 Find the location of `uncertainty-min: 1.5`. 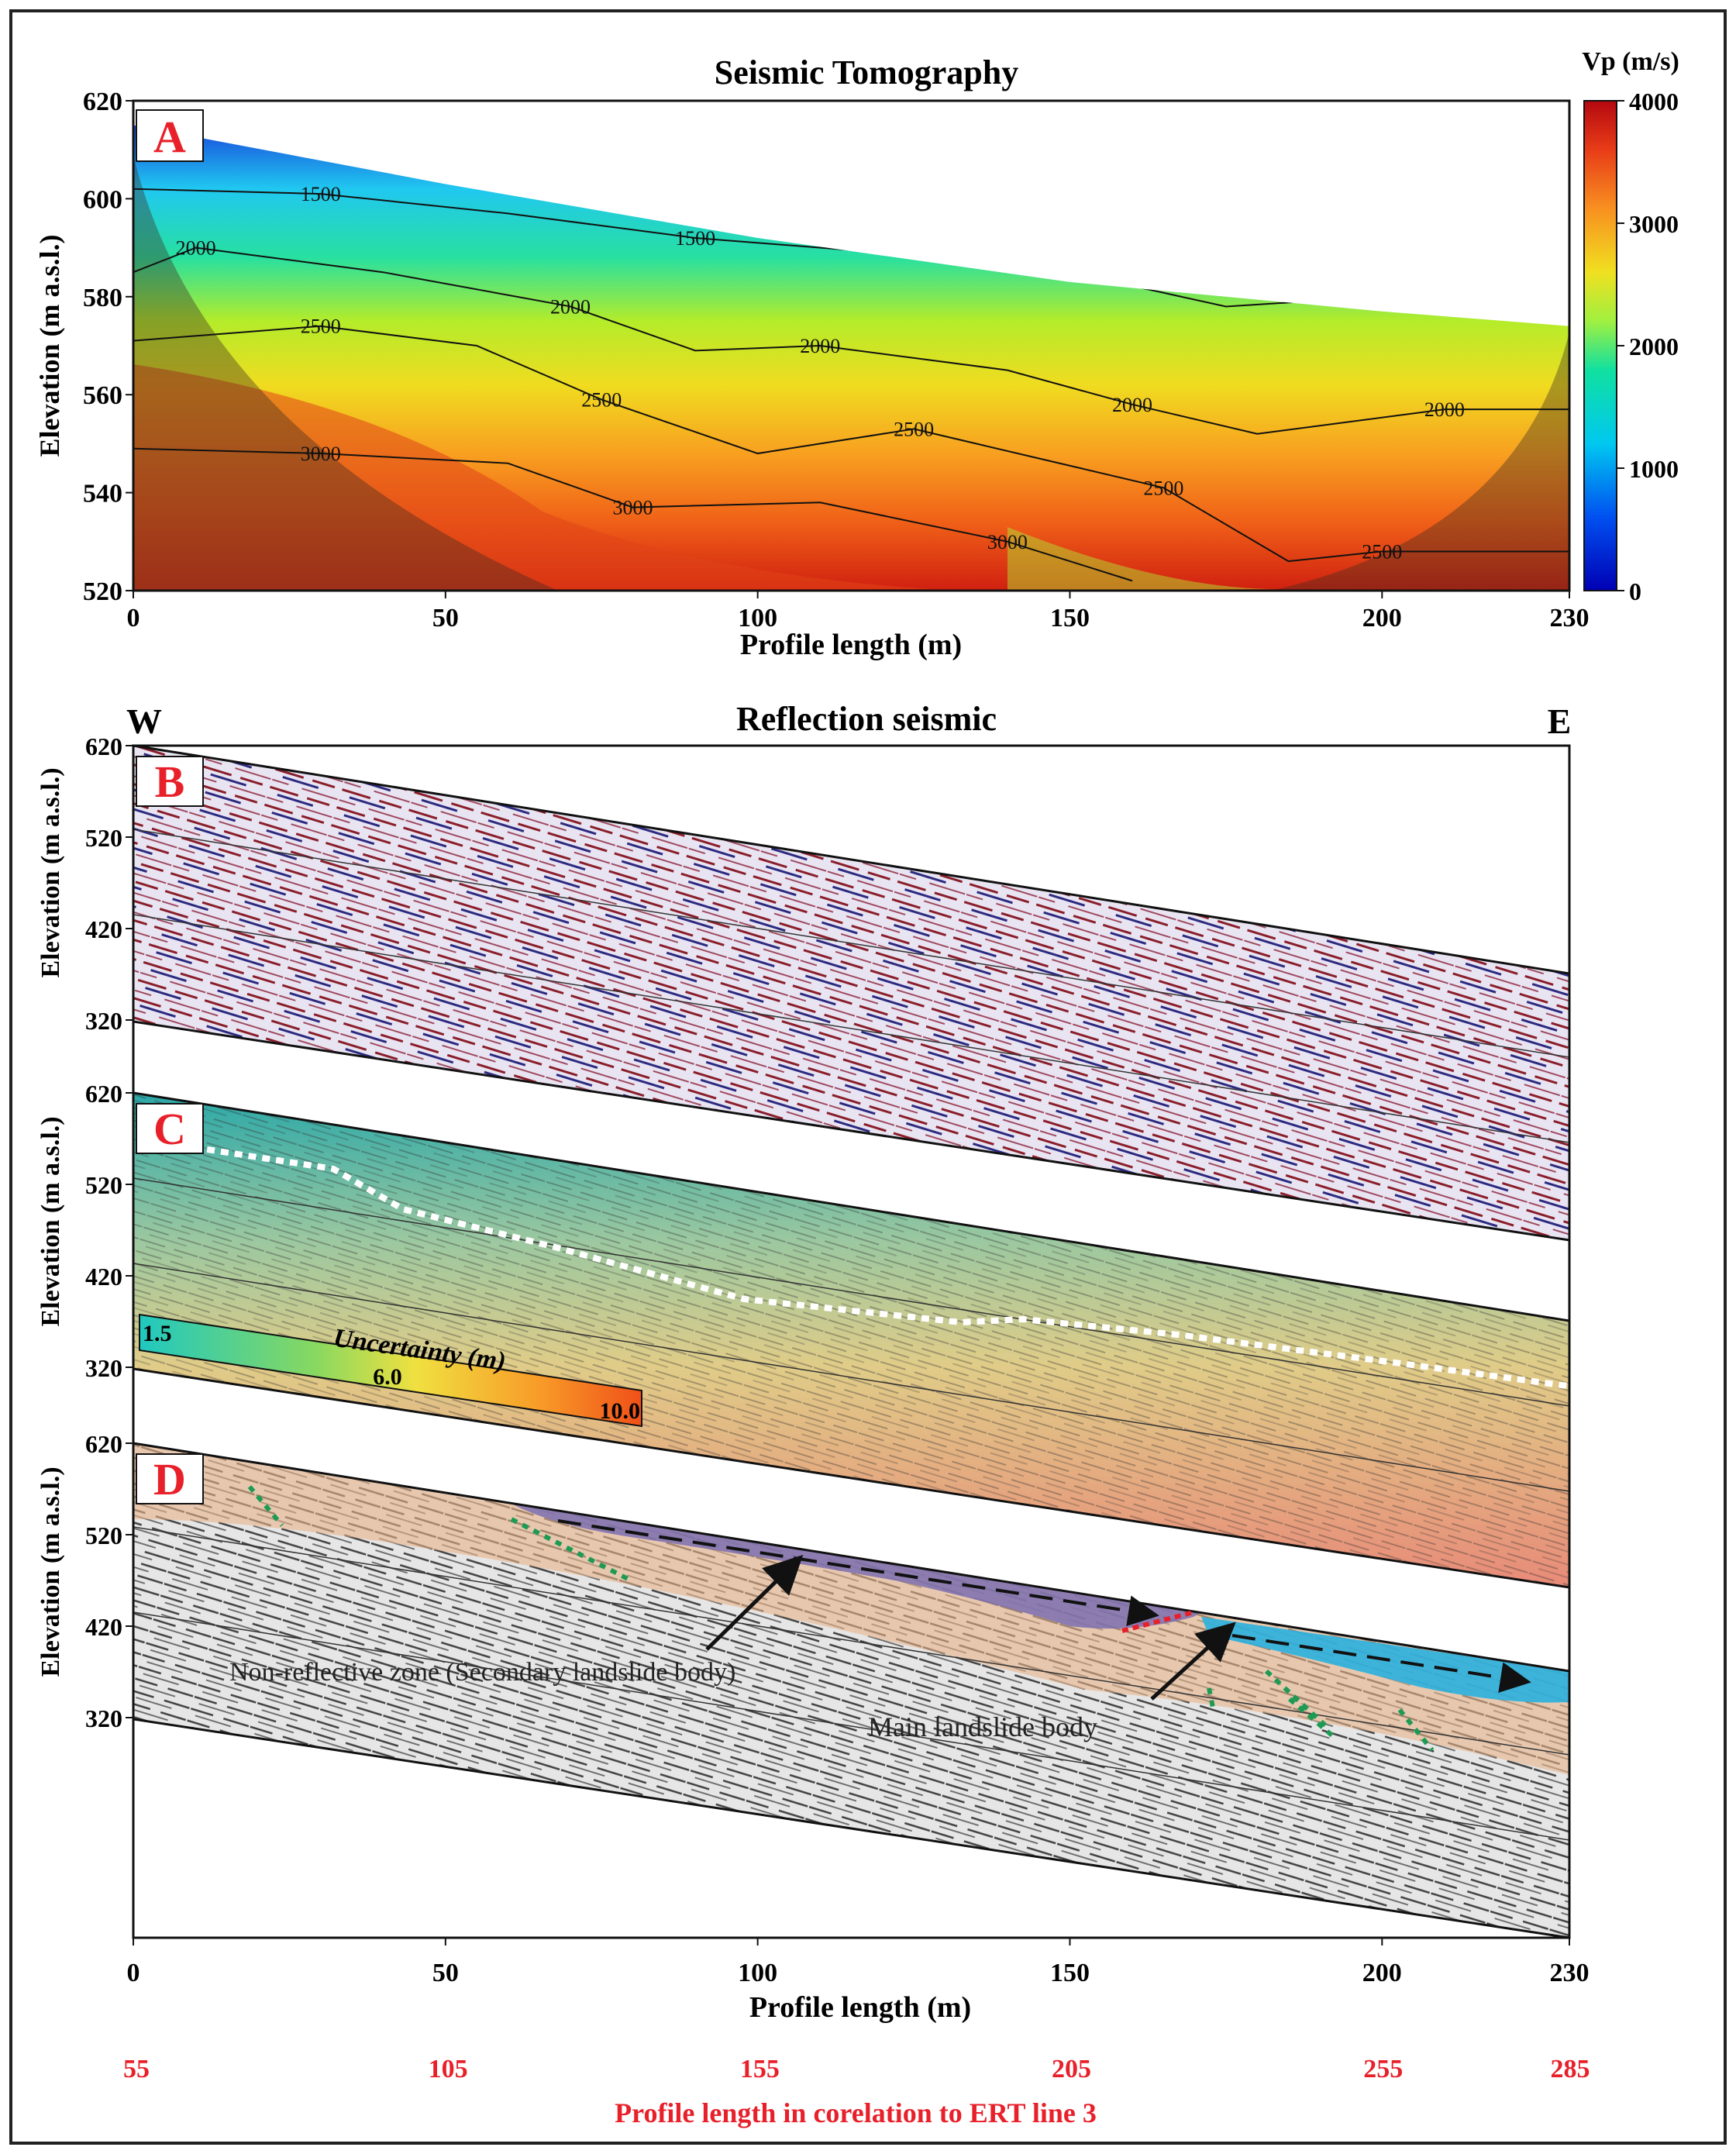

uncertainty-min: 1.5 is located at coordinates (157, 1333).